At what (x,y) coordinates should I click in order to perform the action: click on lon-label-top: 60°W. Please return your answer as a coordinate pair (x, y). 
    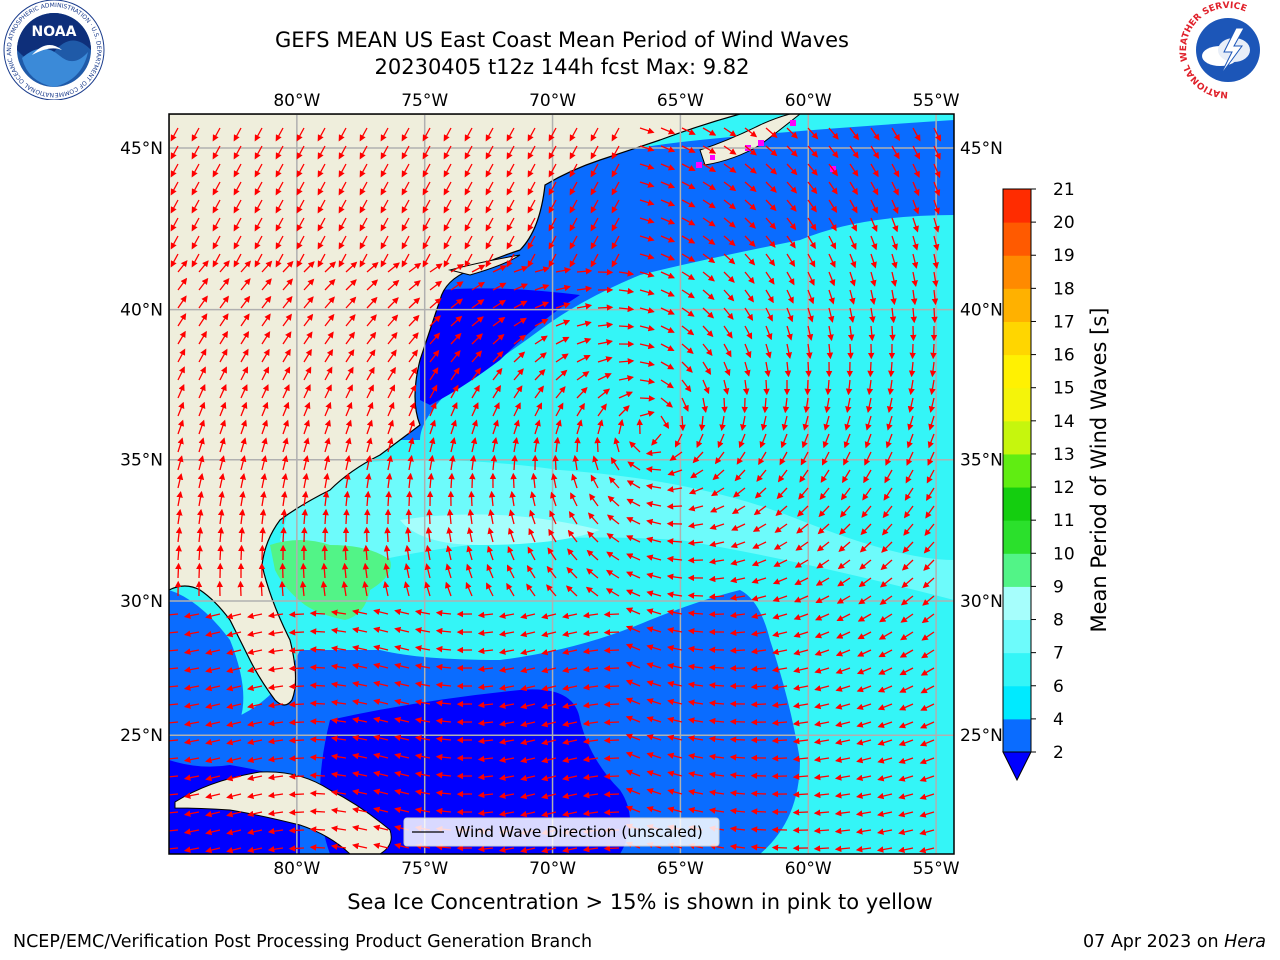
    Looking at the image, I should click on (808, 101).